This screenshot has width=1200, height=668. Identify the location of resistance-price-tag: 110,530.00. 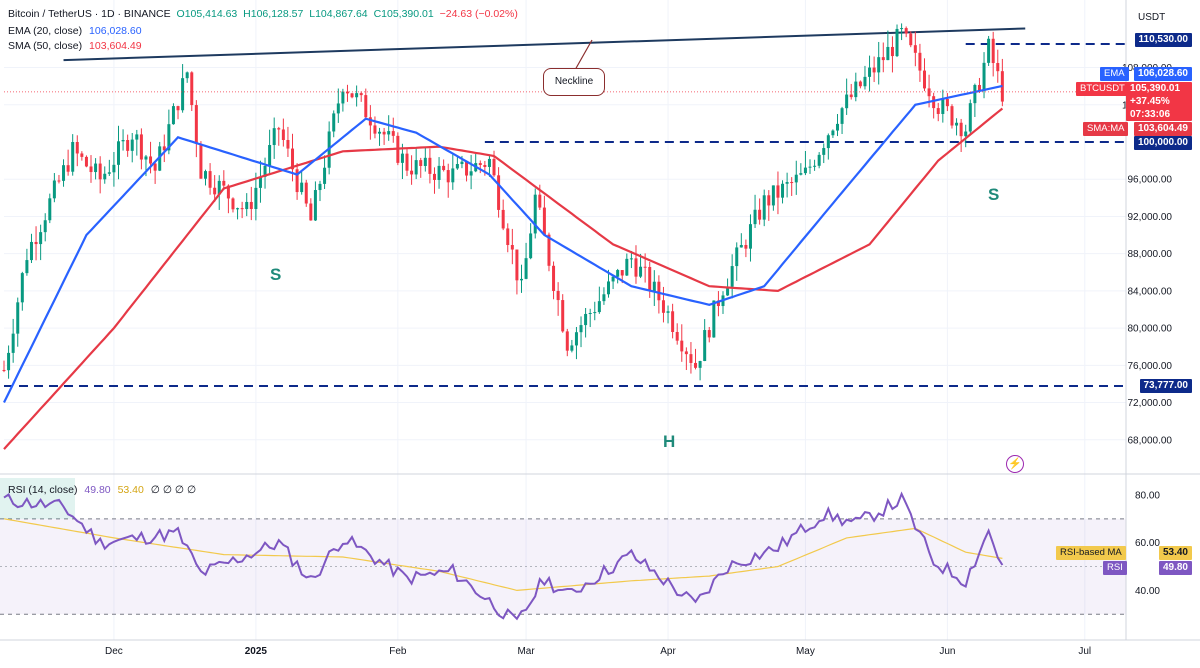
(1163, 40).